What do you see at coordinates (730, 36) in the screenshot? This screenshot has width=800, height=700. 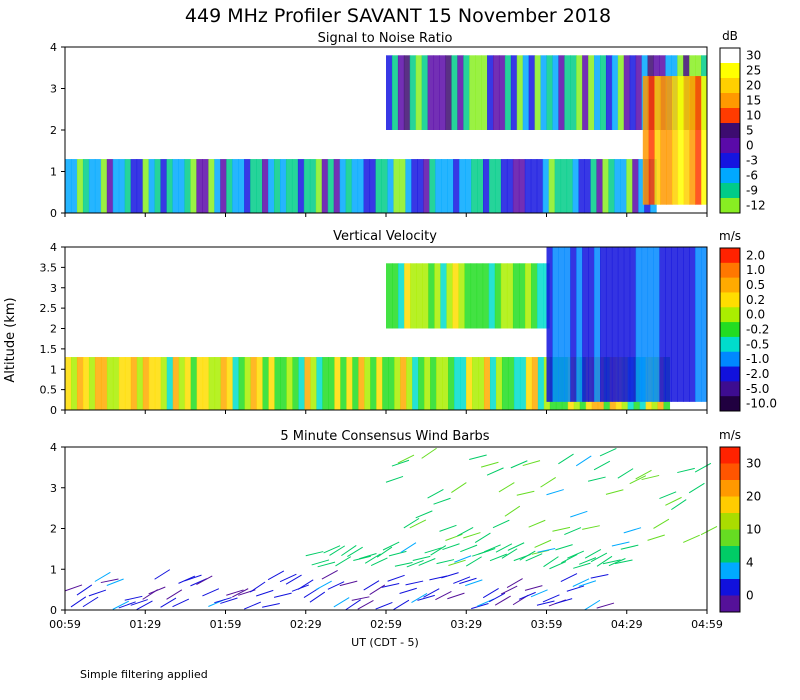 I see `colorbar-unit: dB` at bounding box center [730, 36].